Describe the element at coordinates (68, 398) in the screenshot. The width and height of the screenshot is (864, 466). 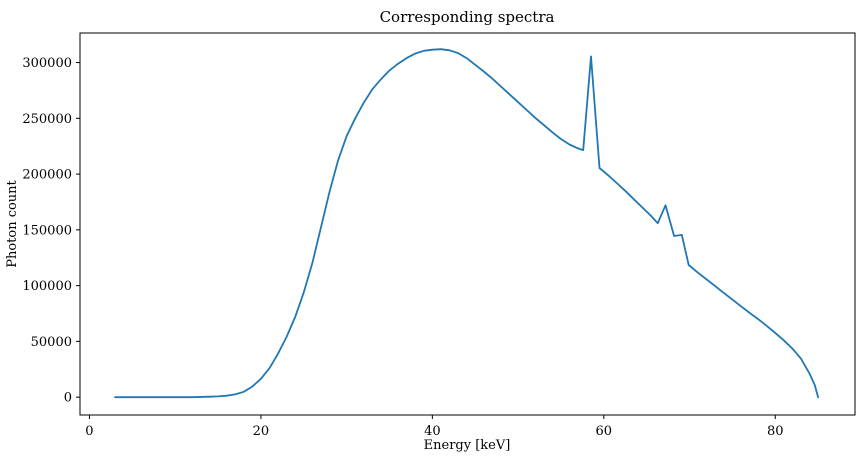
I see `y-tick-label: 0` at that location.